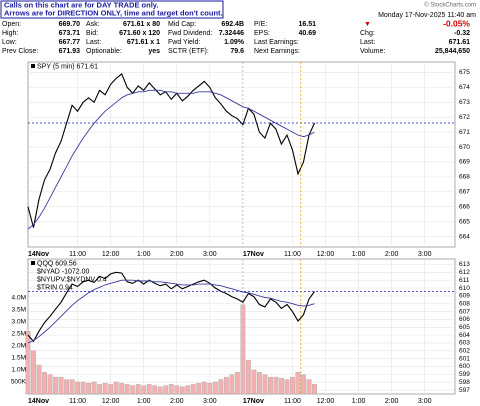  What do you see at coordinates (427, 15) in the screenshot?
I see `date: Monday 17-Nov-2025 11:40 am` at bounding box center [427, 15].